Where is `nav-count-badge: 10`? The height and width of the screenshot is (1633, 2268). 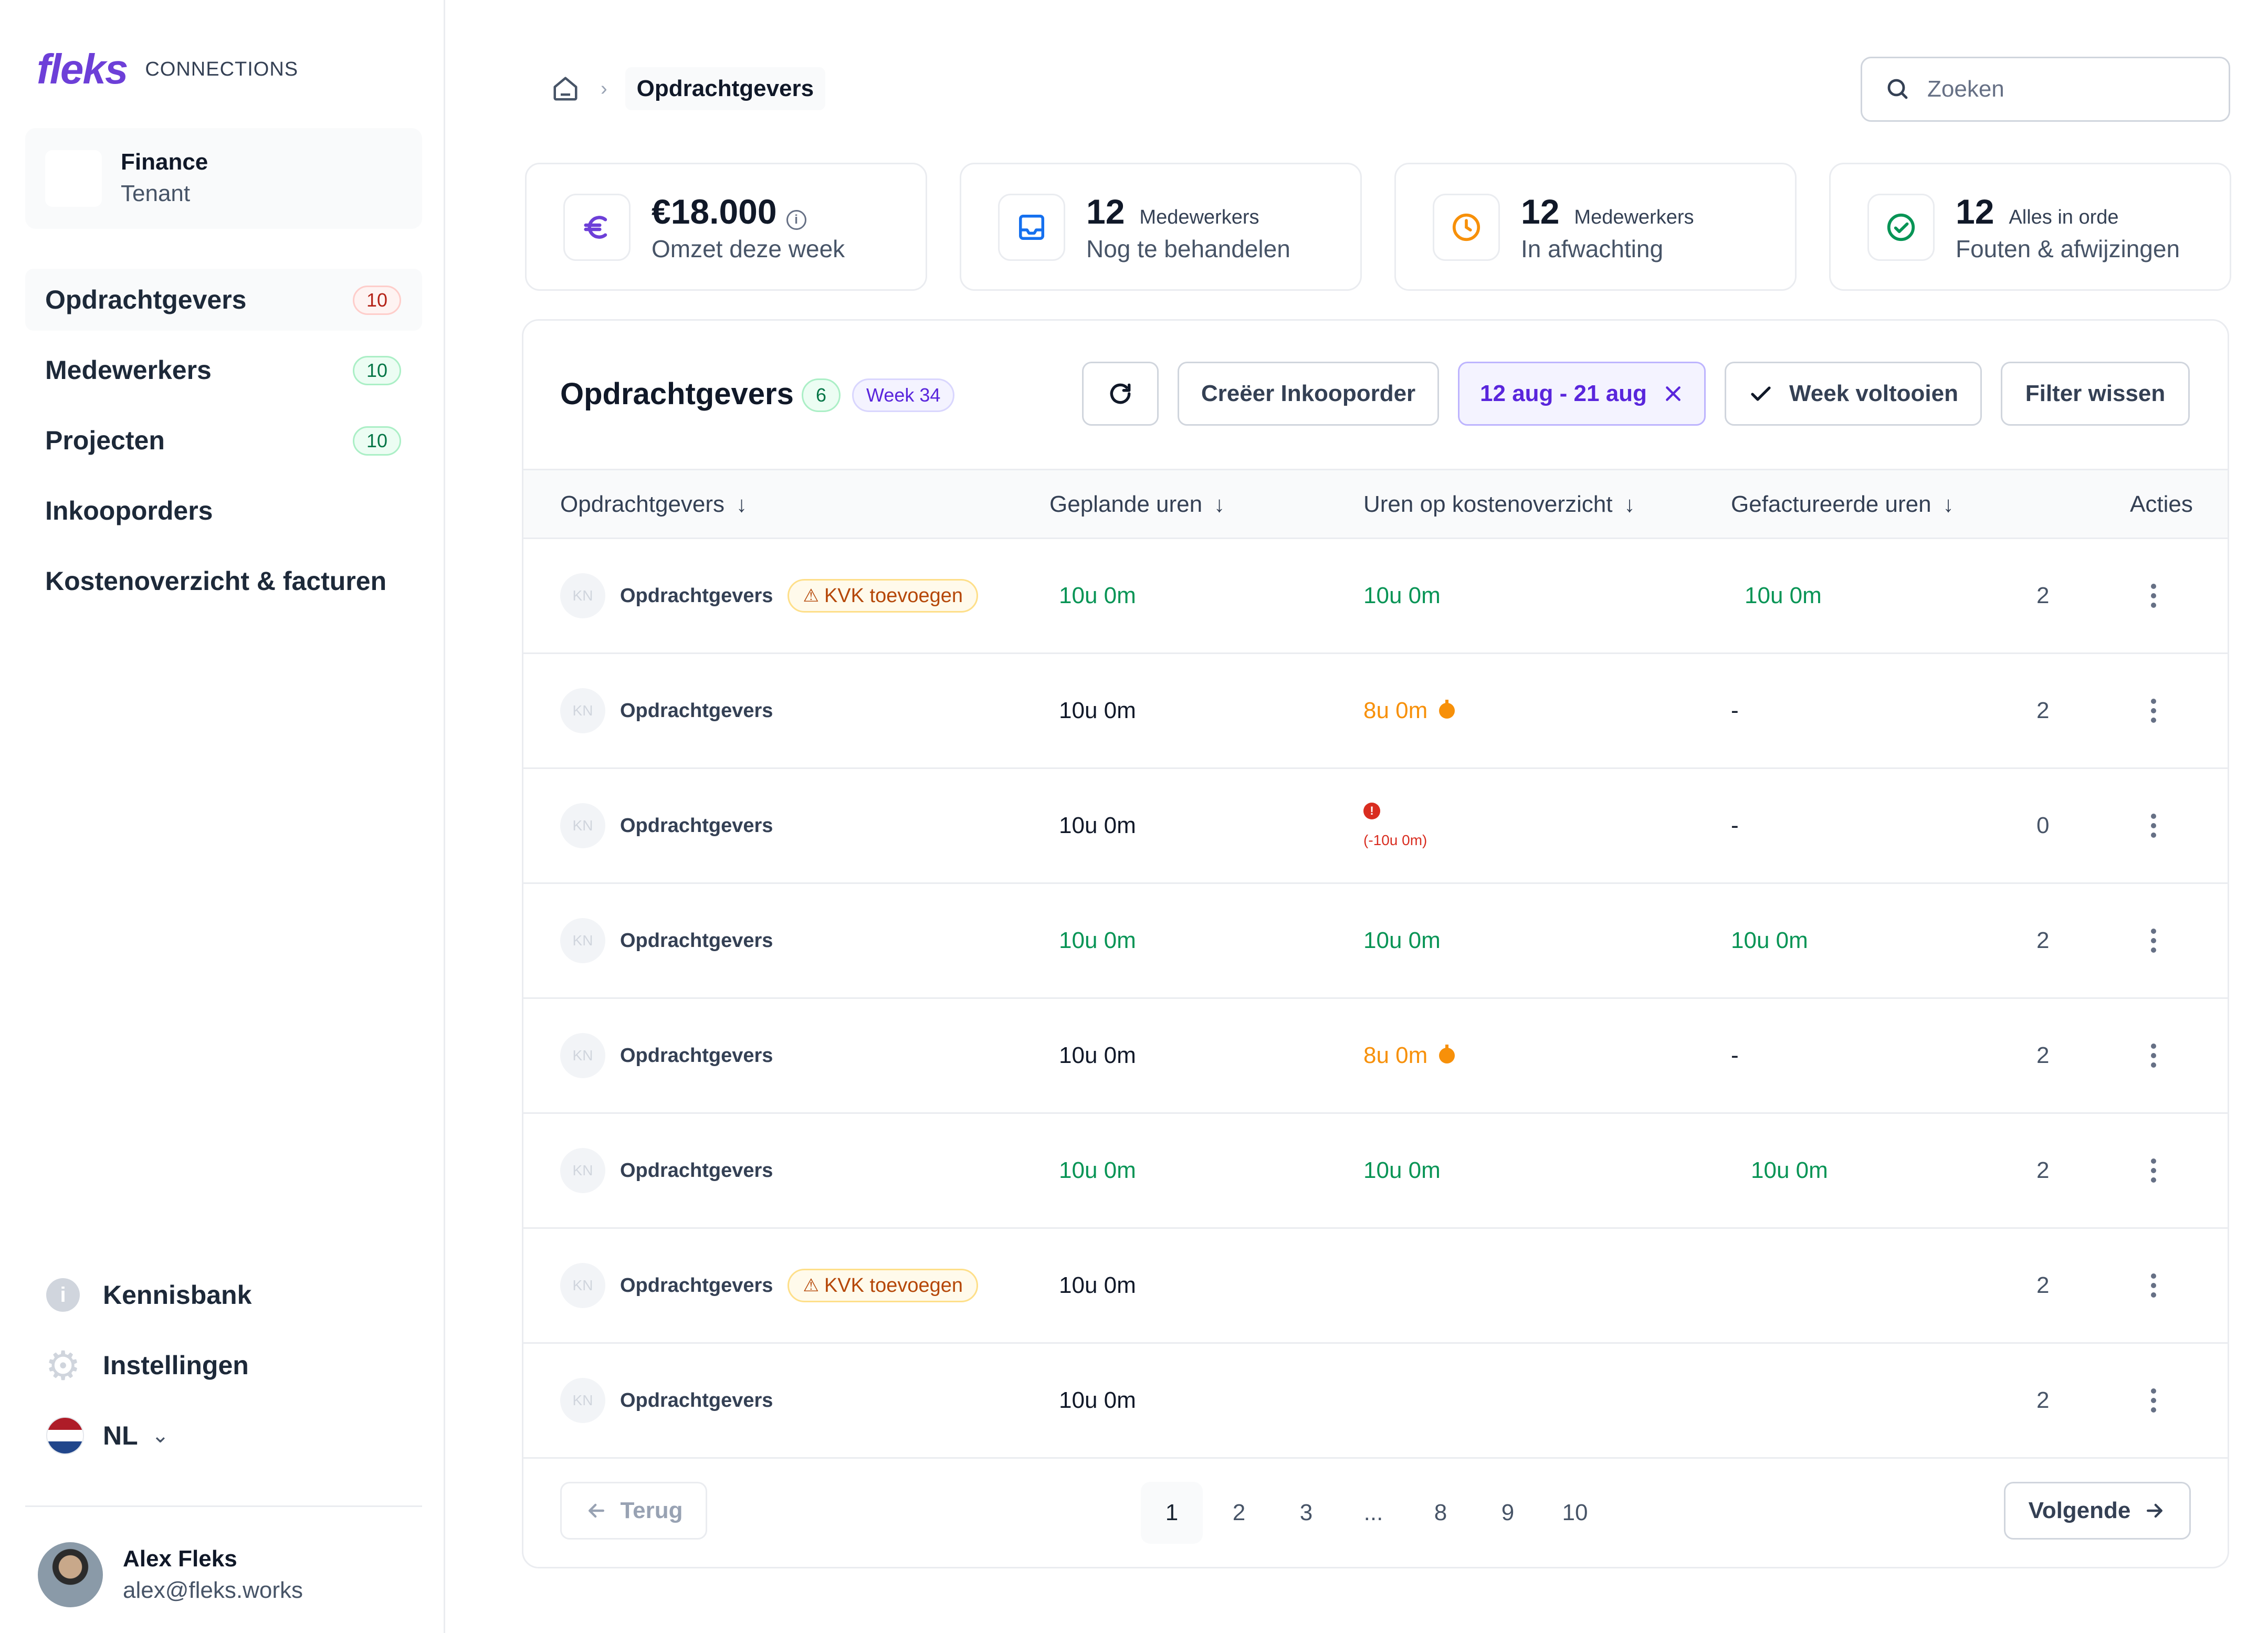
nav-count-badge: 10 is located at coordinates (377, 371).